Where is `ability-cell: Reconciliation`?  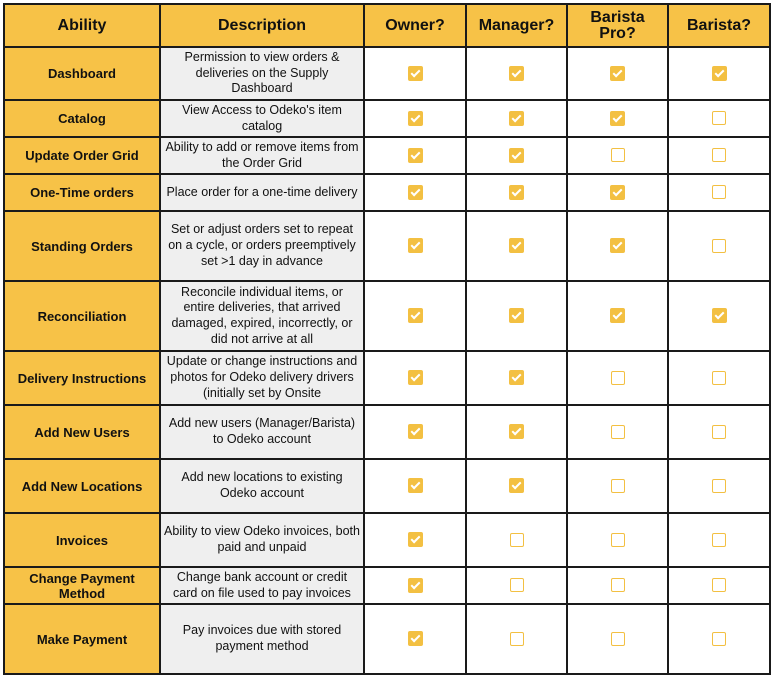 ability-cell: Reconciliation is located at coordinates (82, 316).